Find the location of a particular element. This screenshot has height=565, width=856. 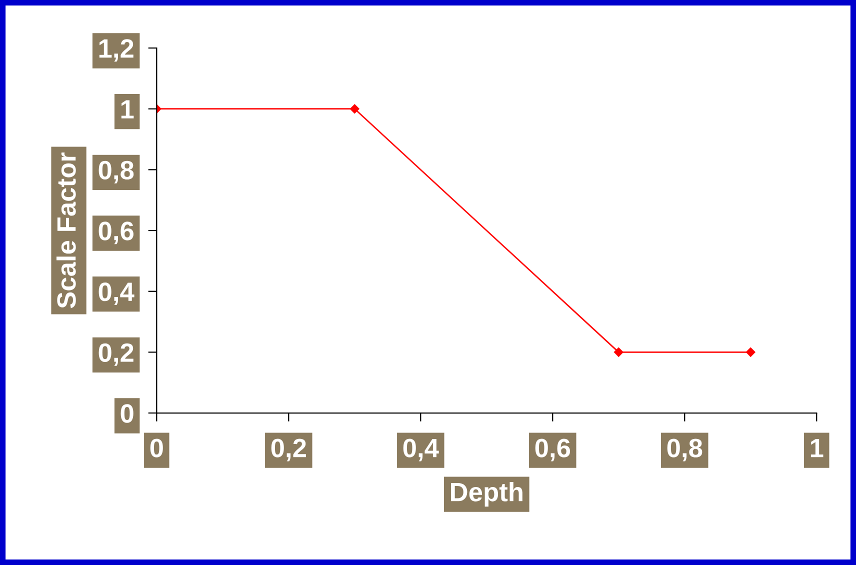

x-tick-label: 1 is located at coordinates (817, 448).